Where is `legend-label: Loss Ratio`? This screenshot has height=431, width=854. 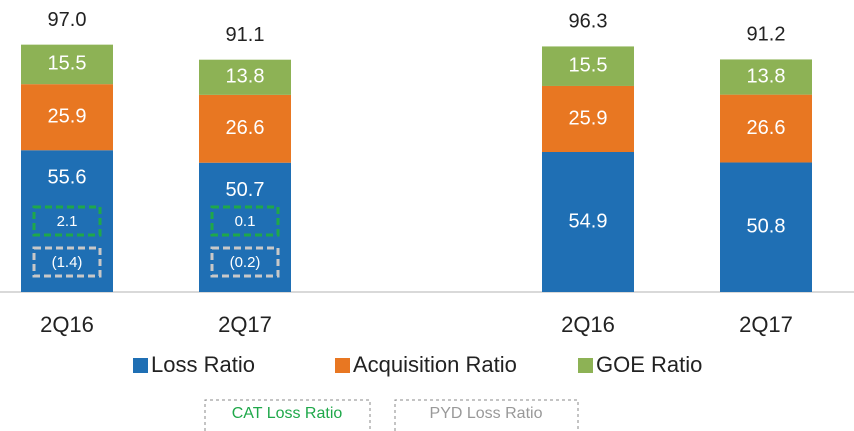 legend-label: Loss Ratio is located at coordinates (203, 364).